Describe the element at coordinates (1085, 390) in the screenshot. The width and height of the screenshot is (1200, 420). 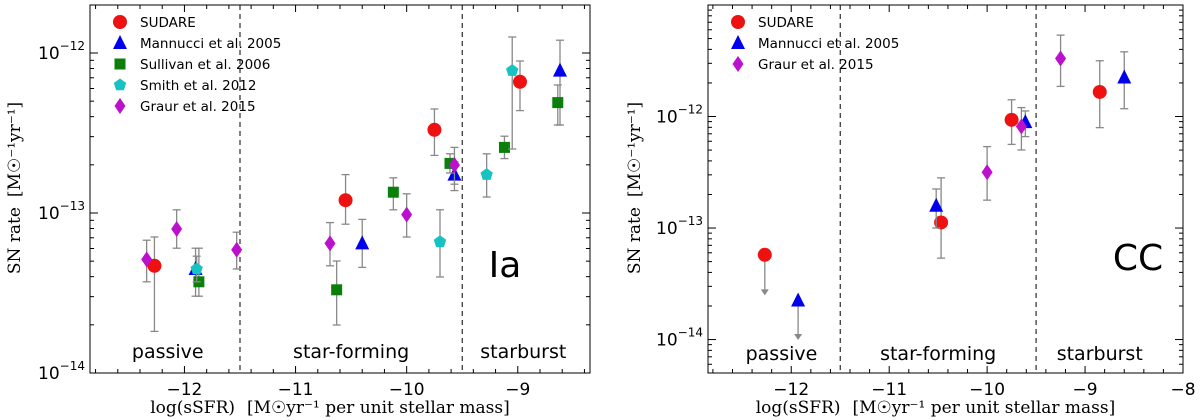
I see `x-tick-label: −9` at that location.